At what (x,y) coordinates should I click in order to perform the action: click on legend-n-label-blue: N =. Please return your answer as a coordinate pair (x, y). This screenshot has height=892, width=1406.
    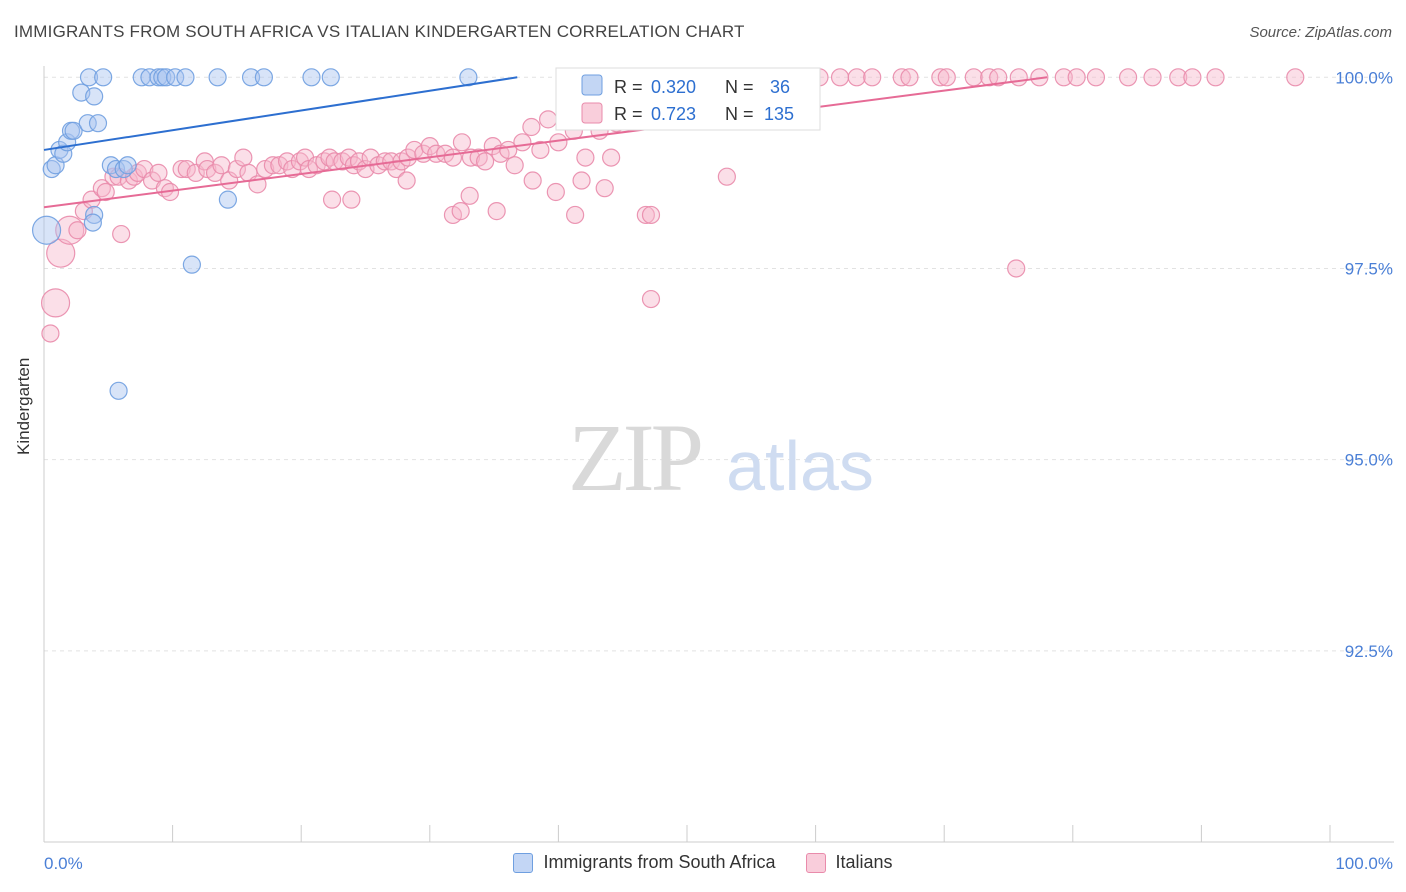
    Looking at the image, I should click on (739, 87).